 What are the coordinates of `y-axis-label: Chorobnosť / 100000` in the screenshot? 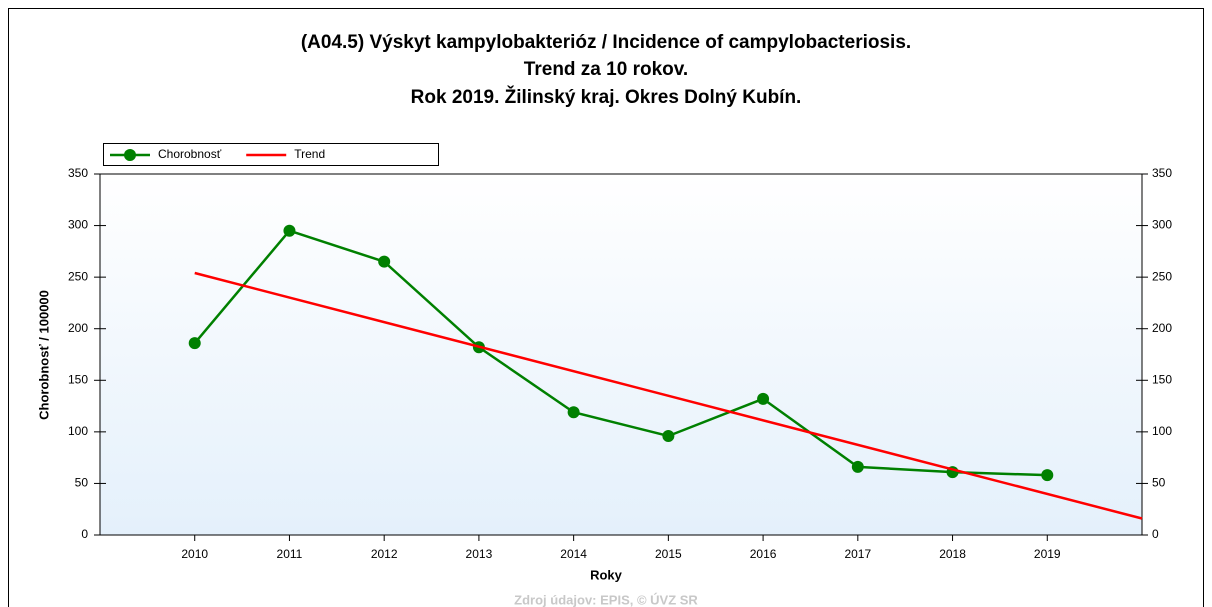 It's located at (43, 355).